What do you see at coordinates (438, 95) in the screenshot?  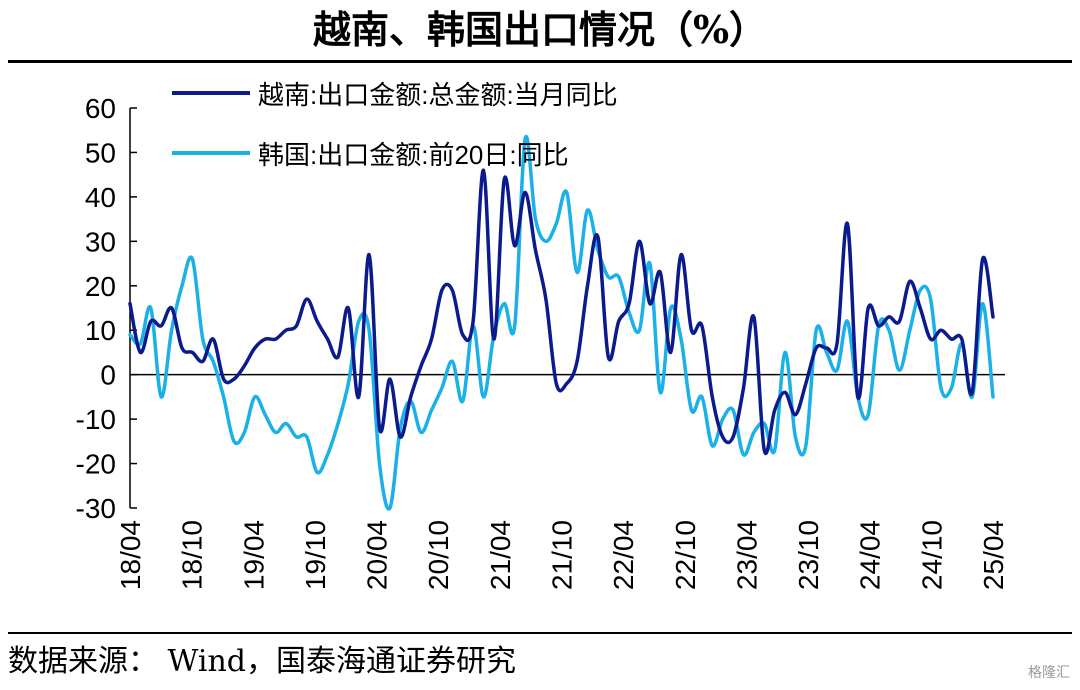 I see `legend-label-vietnam: 越南:出口金额:总金额:当月同比` at bounding box center [438, 95].